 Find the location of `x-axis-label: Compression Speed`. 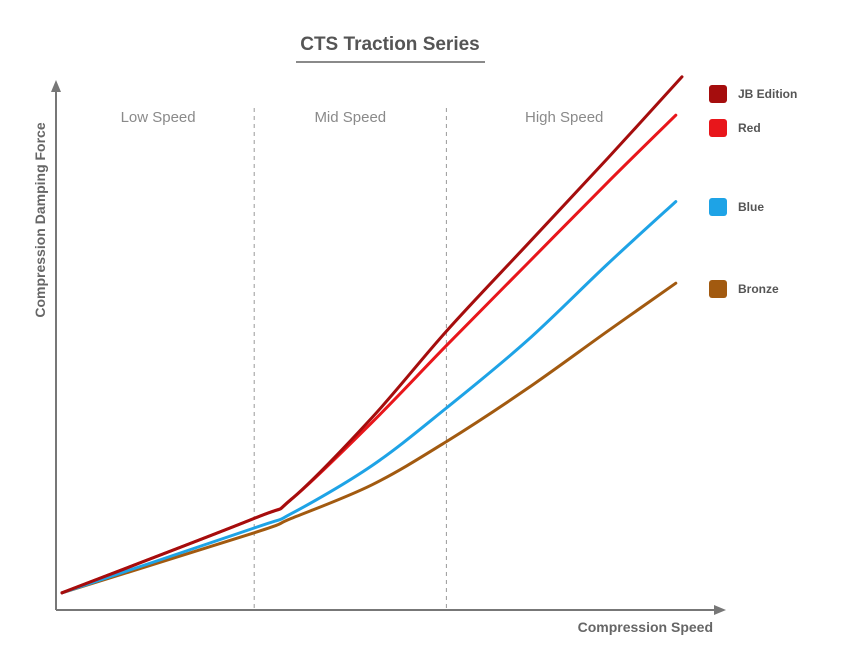

x-axis-label: Compression Speed is located at coordinates (645, 627).